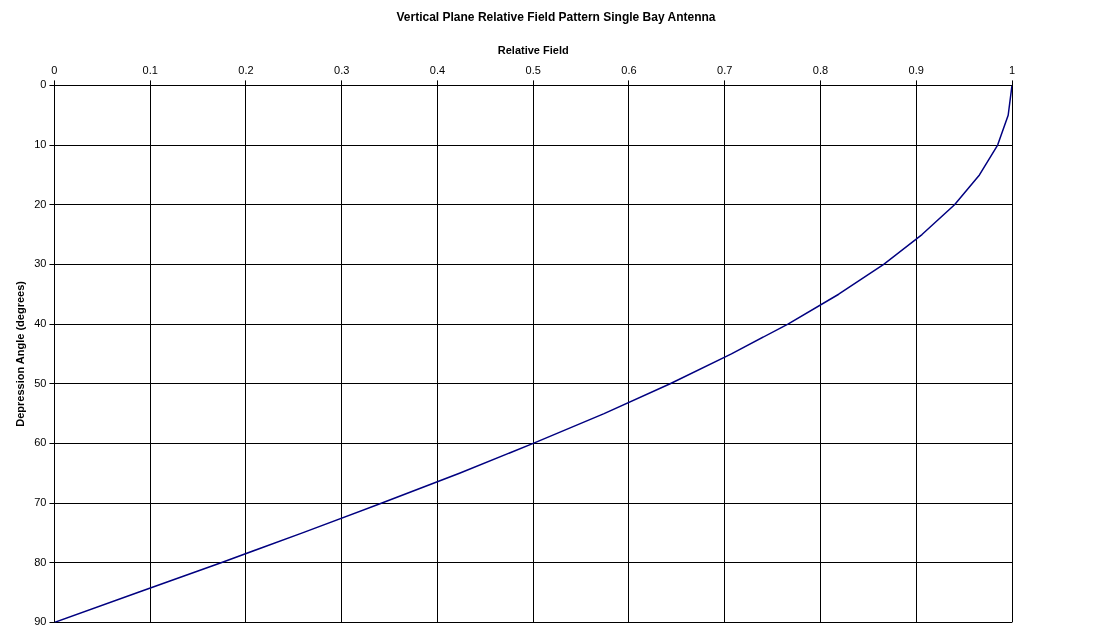 This screenshot has width=1112, height=632. Describe the element at coordinates (533, 69) in the screenshot. I see `x-tick-label: 0.5` at that location.